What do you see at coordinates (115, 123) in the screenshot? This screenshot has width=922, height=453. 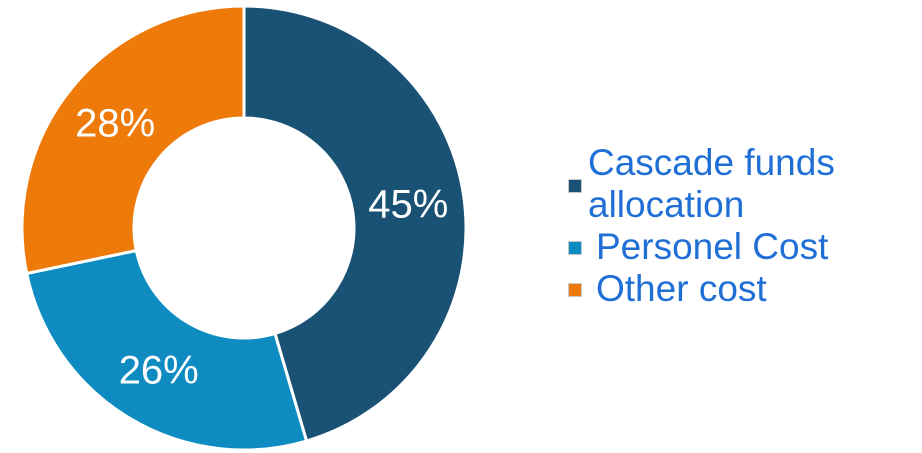 I see `slice-label-other-cost: 28%` at bounding box center [115, 123].